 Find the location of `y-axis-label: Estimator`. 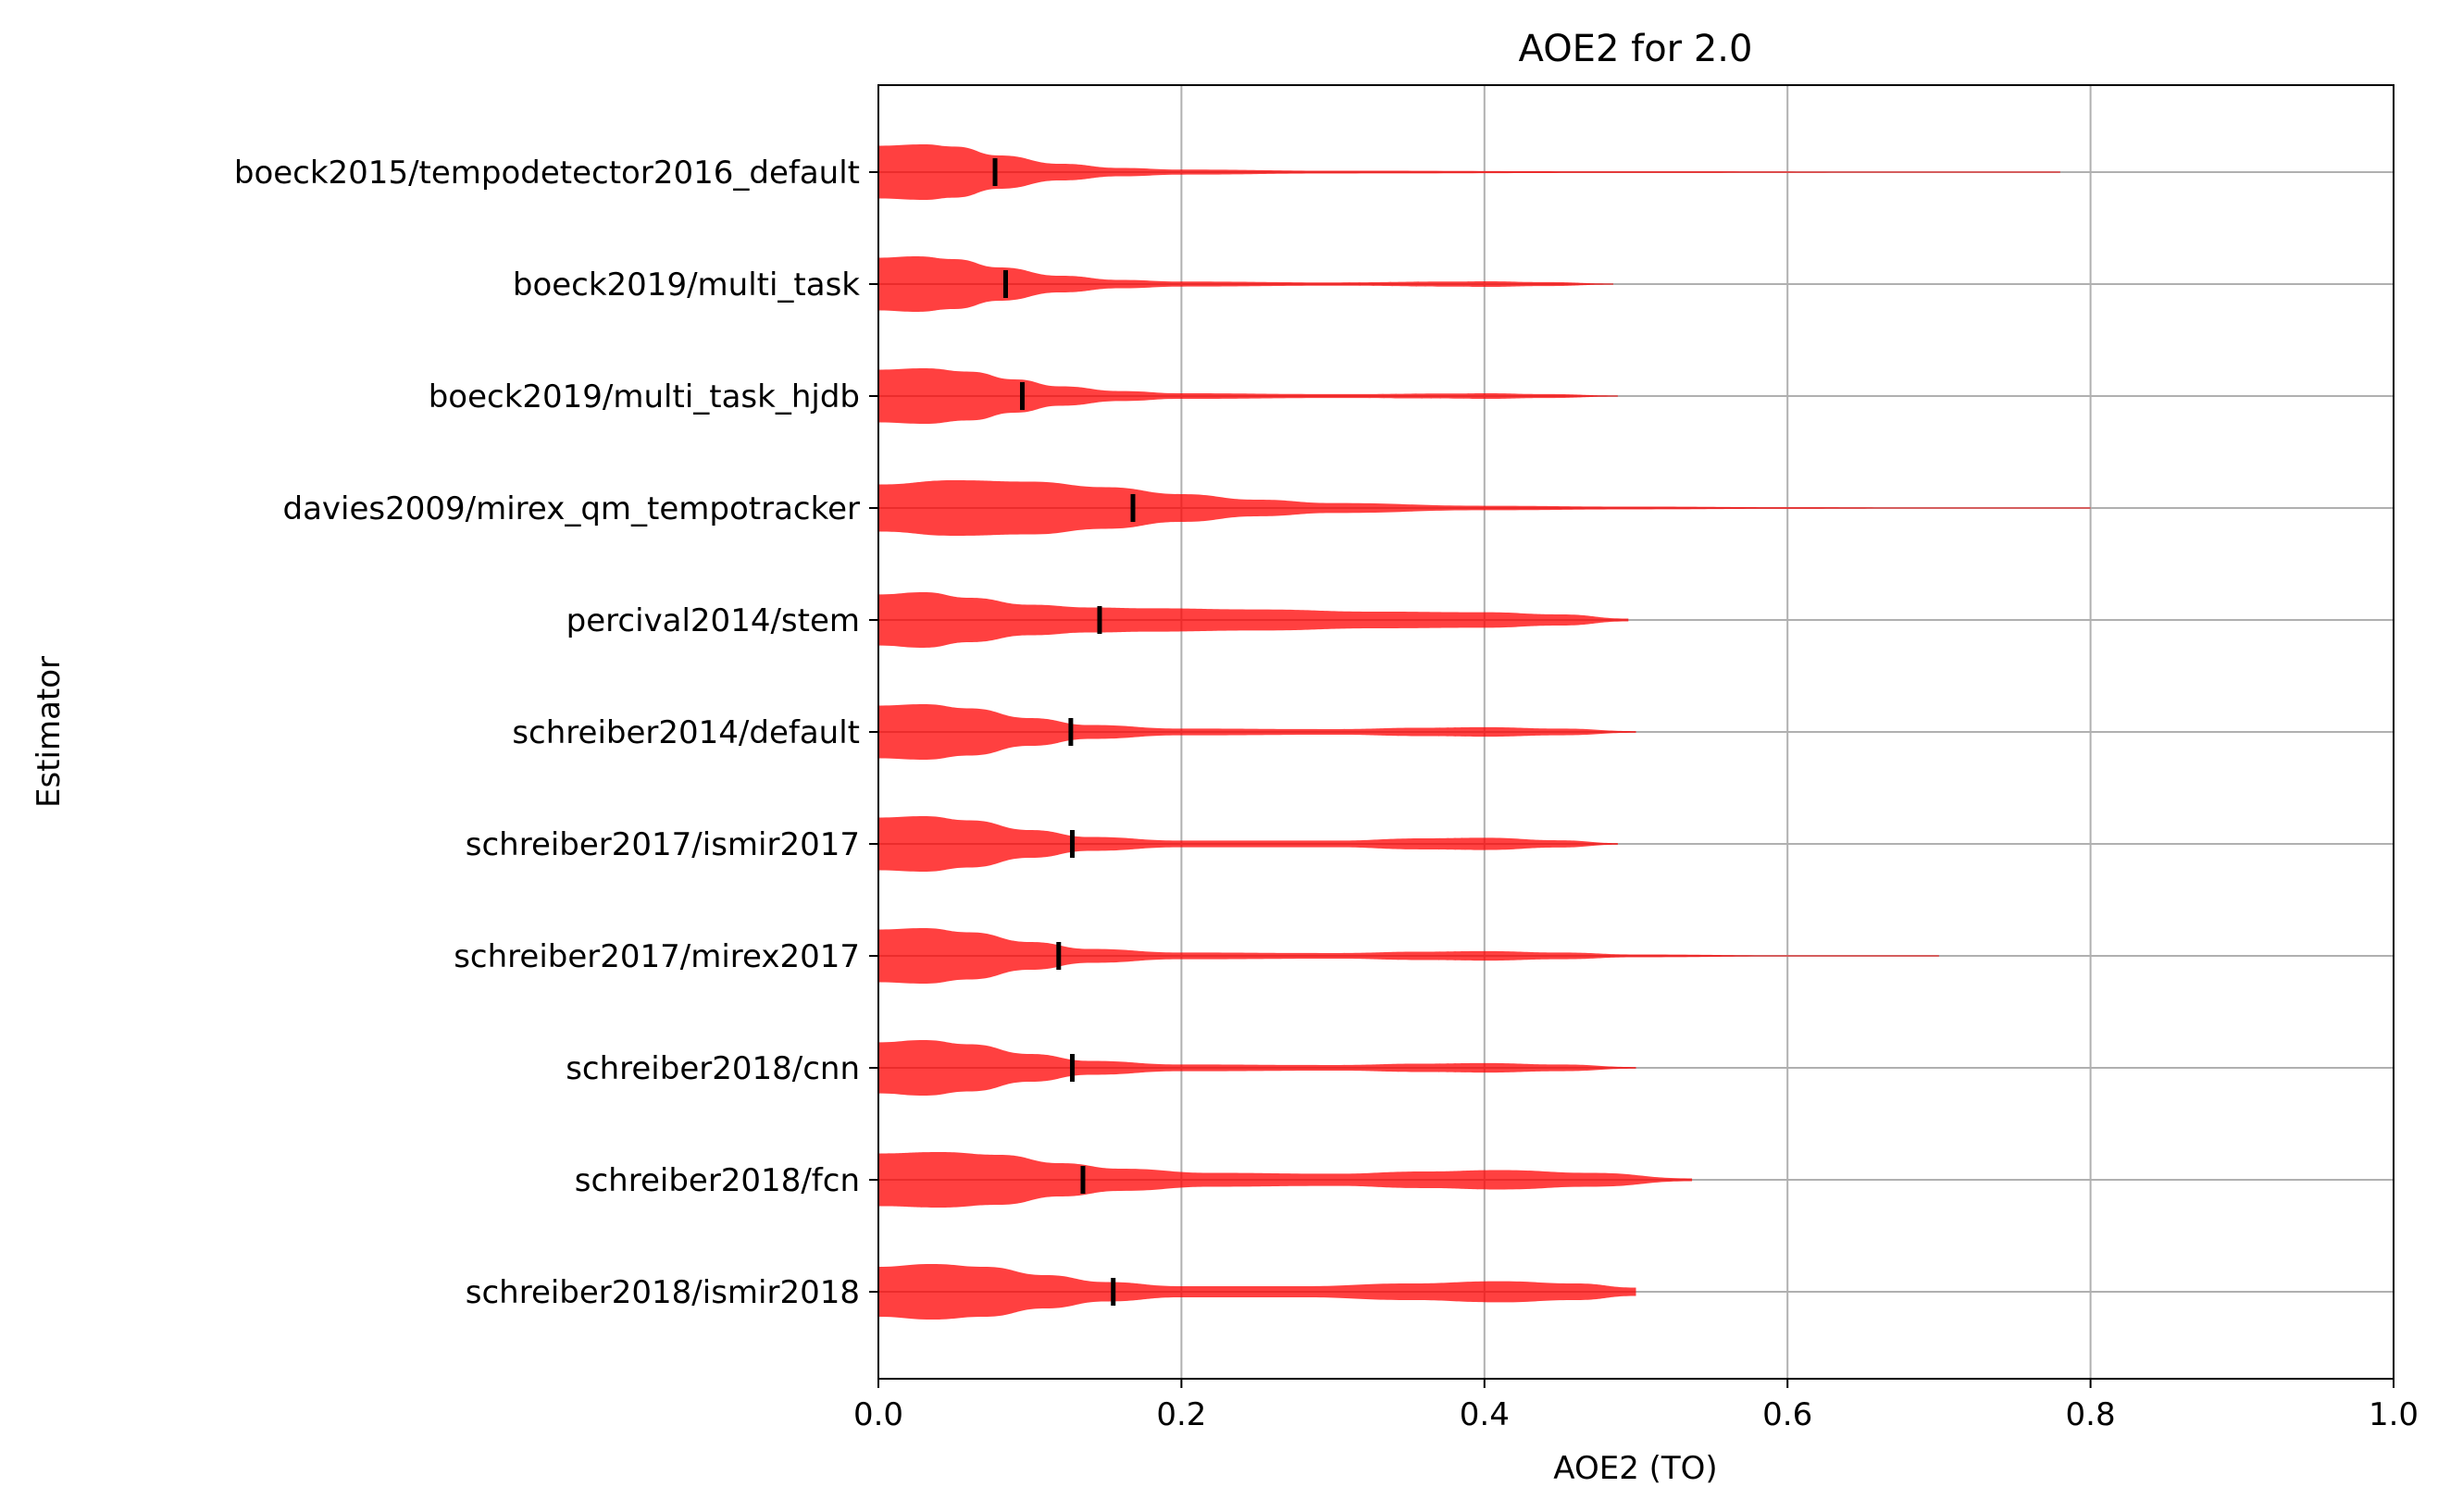

y-axis-label: Estimator is located at coordinates (49, 732).